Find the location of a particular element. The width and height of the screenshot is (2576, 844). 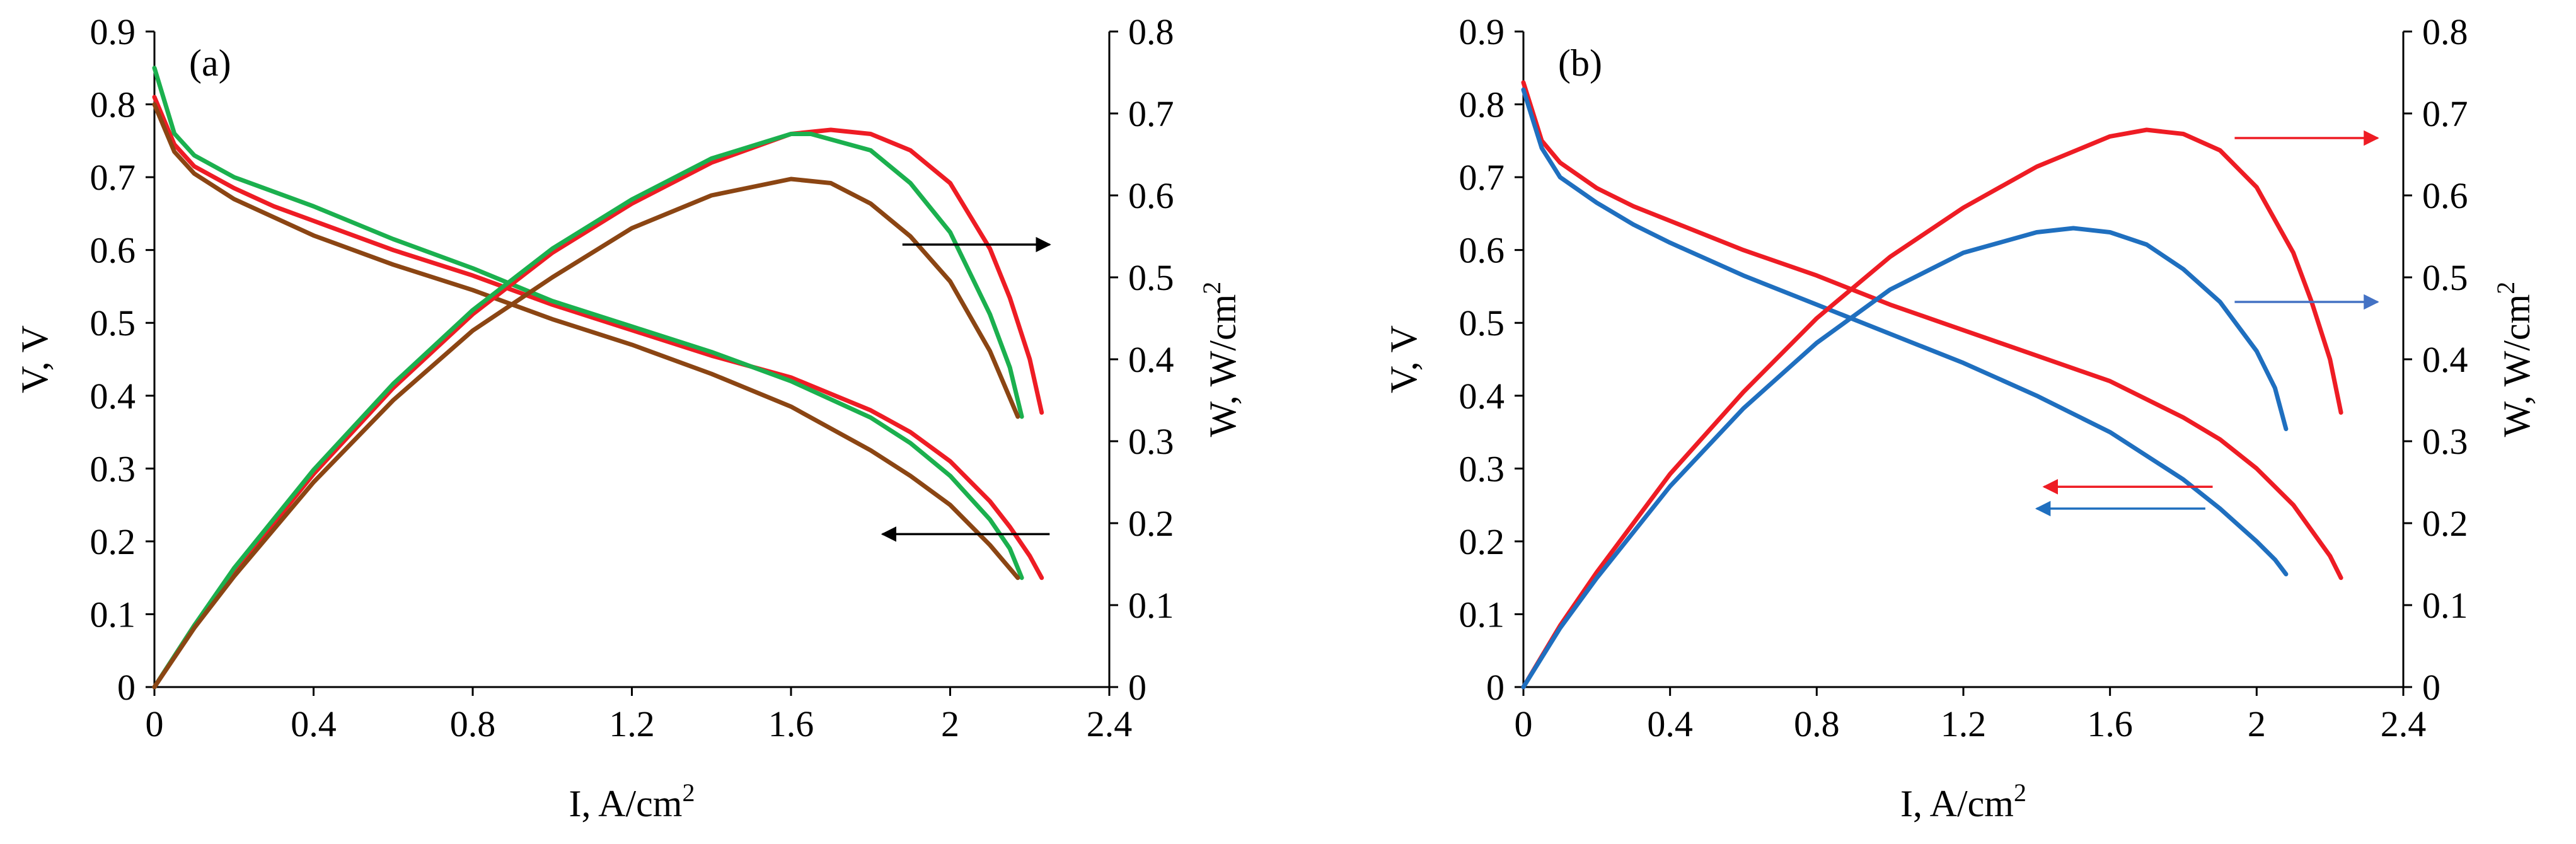

panel-label: (a) is located at coordinates (210, 63).